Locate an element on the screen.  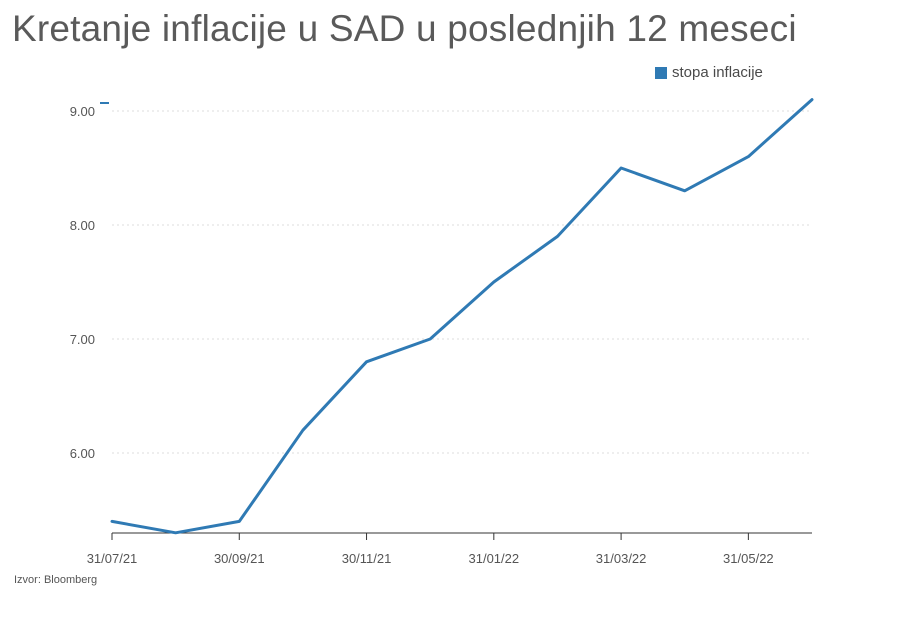
x-tick-label: 31/03/22 is located at coordinates (621, 558).